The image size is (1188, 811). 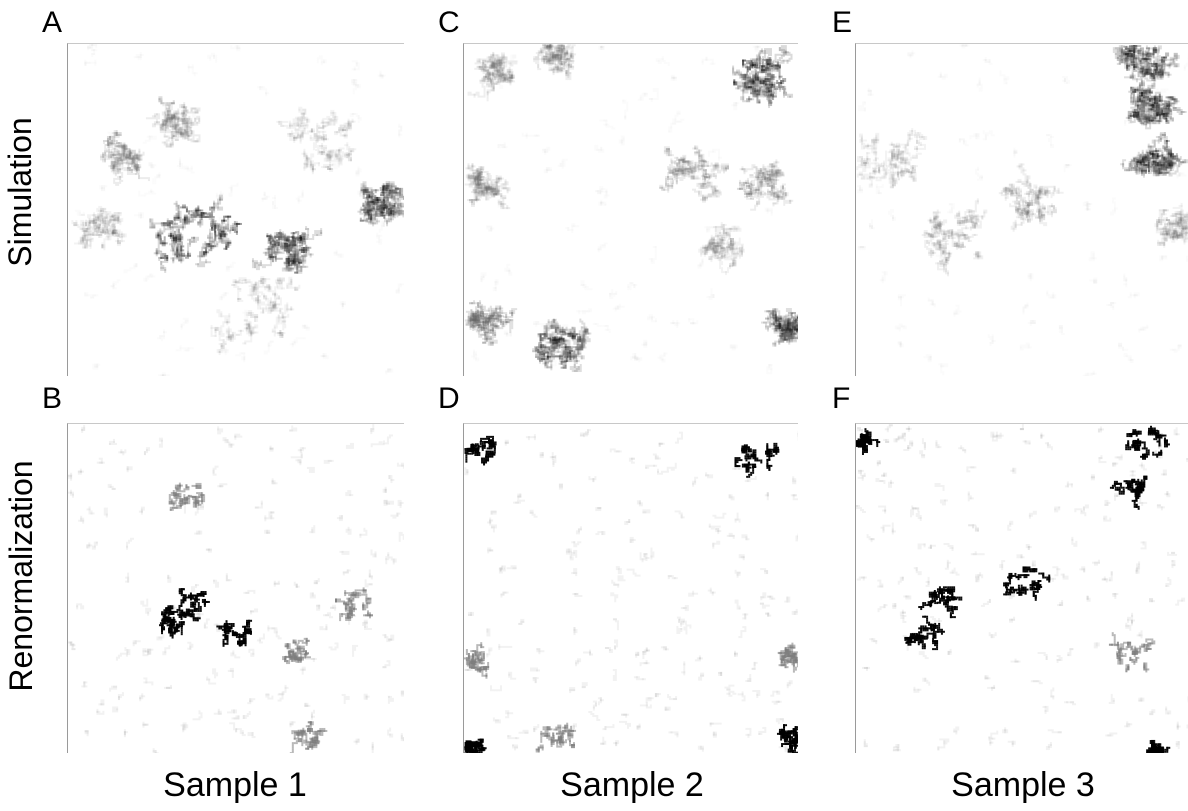 I want to click on cluster-image-f, so click(x=1022, y=588).